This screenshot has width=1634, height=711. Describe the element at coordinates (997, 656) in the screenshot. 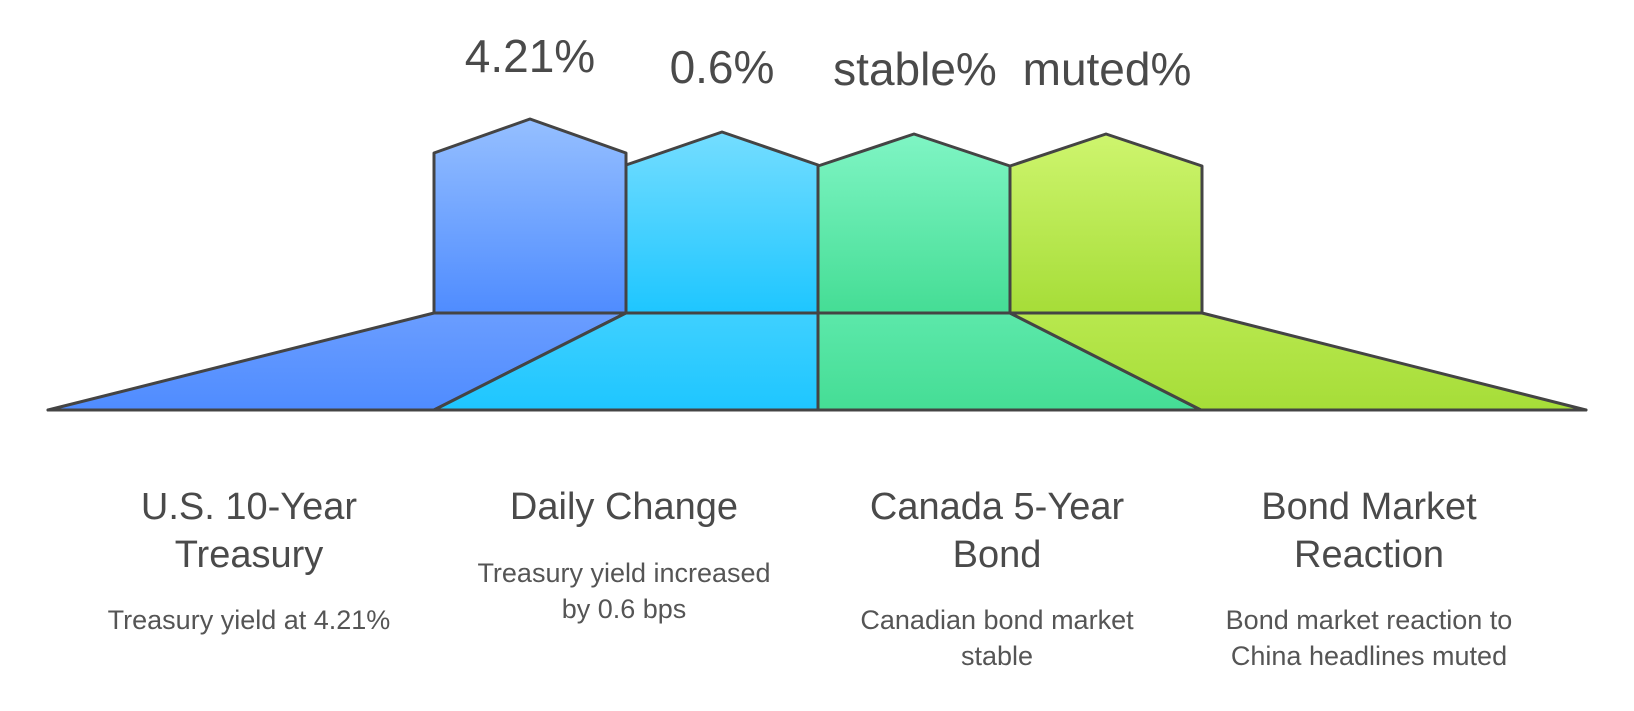

I see `item-3-desc-line2: stable` at that location.